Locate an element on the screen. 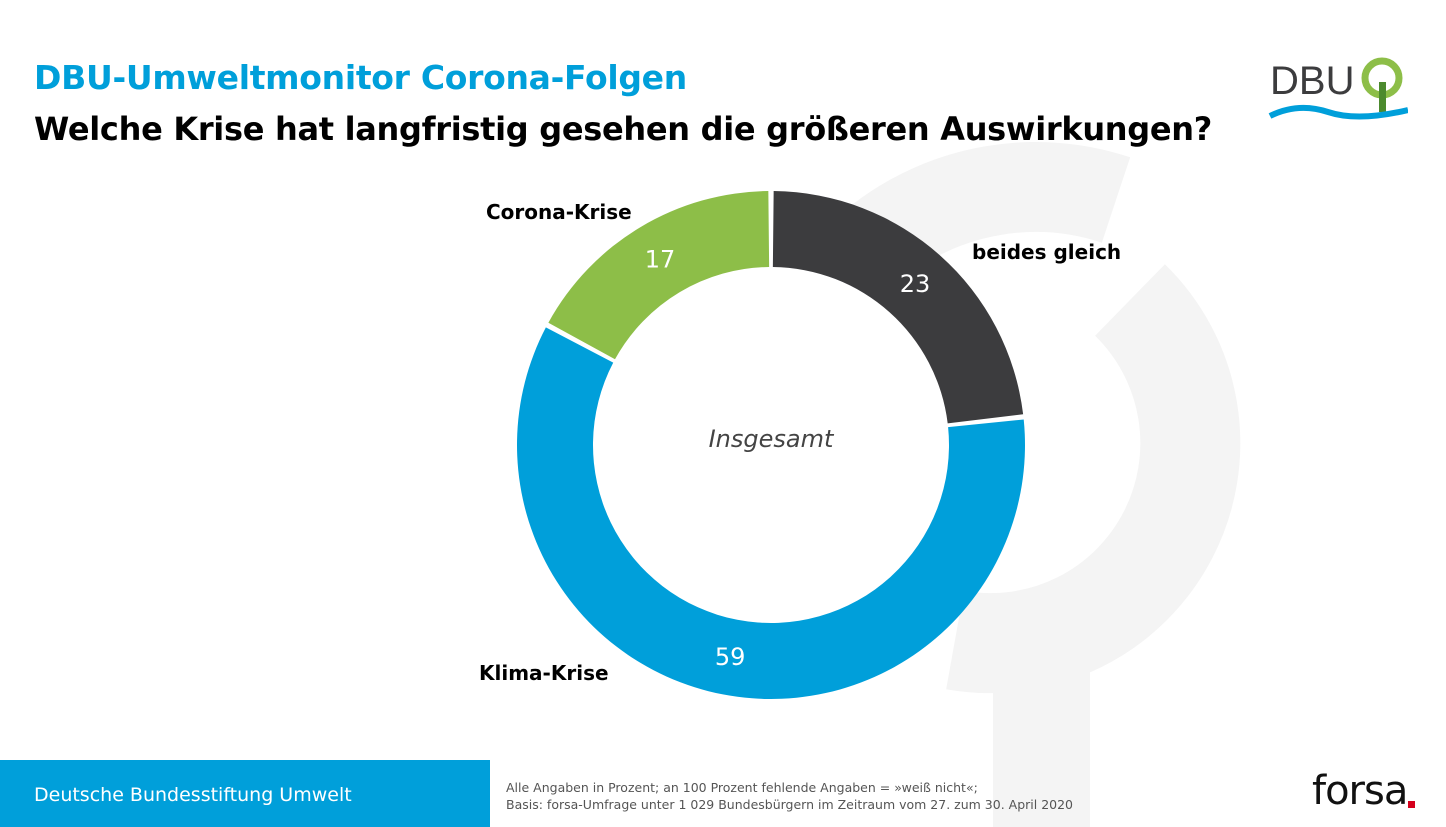  slice-value-label: 59 is located at coordinates (730, 657).